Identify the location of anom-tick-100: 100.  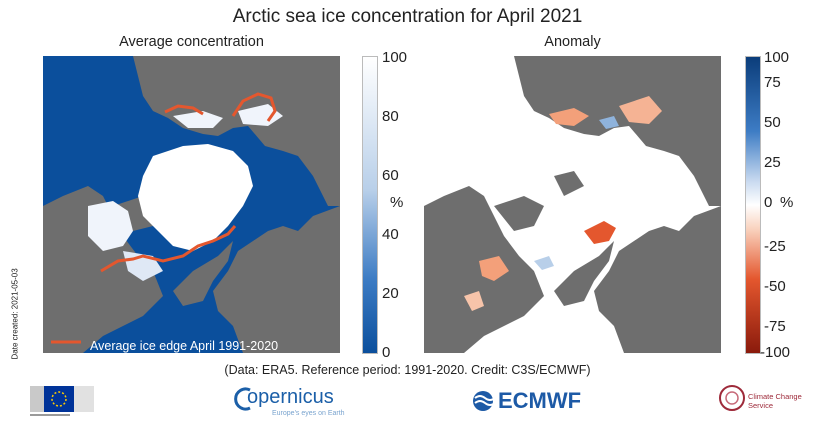
(777, 57).